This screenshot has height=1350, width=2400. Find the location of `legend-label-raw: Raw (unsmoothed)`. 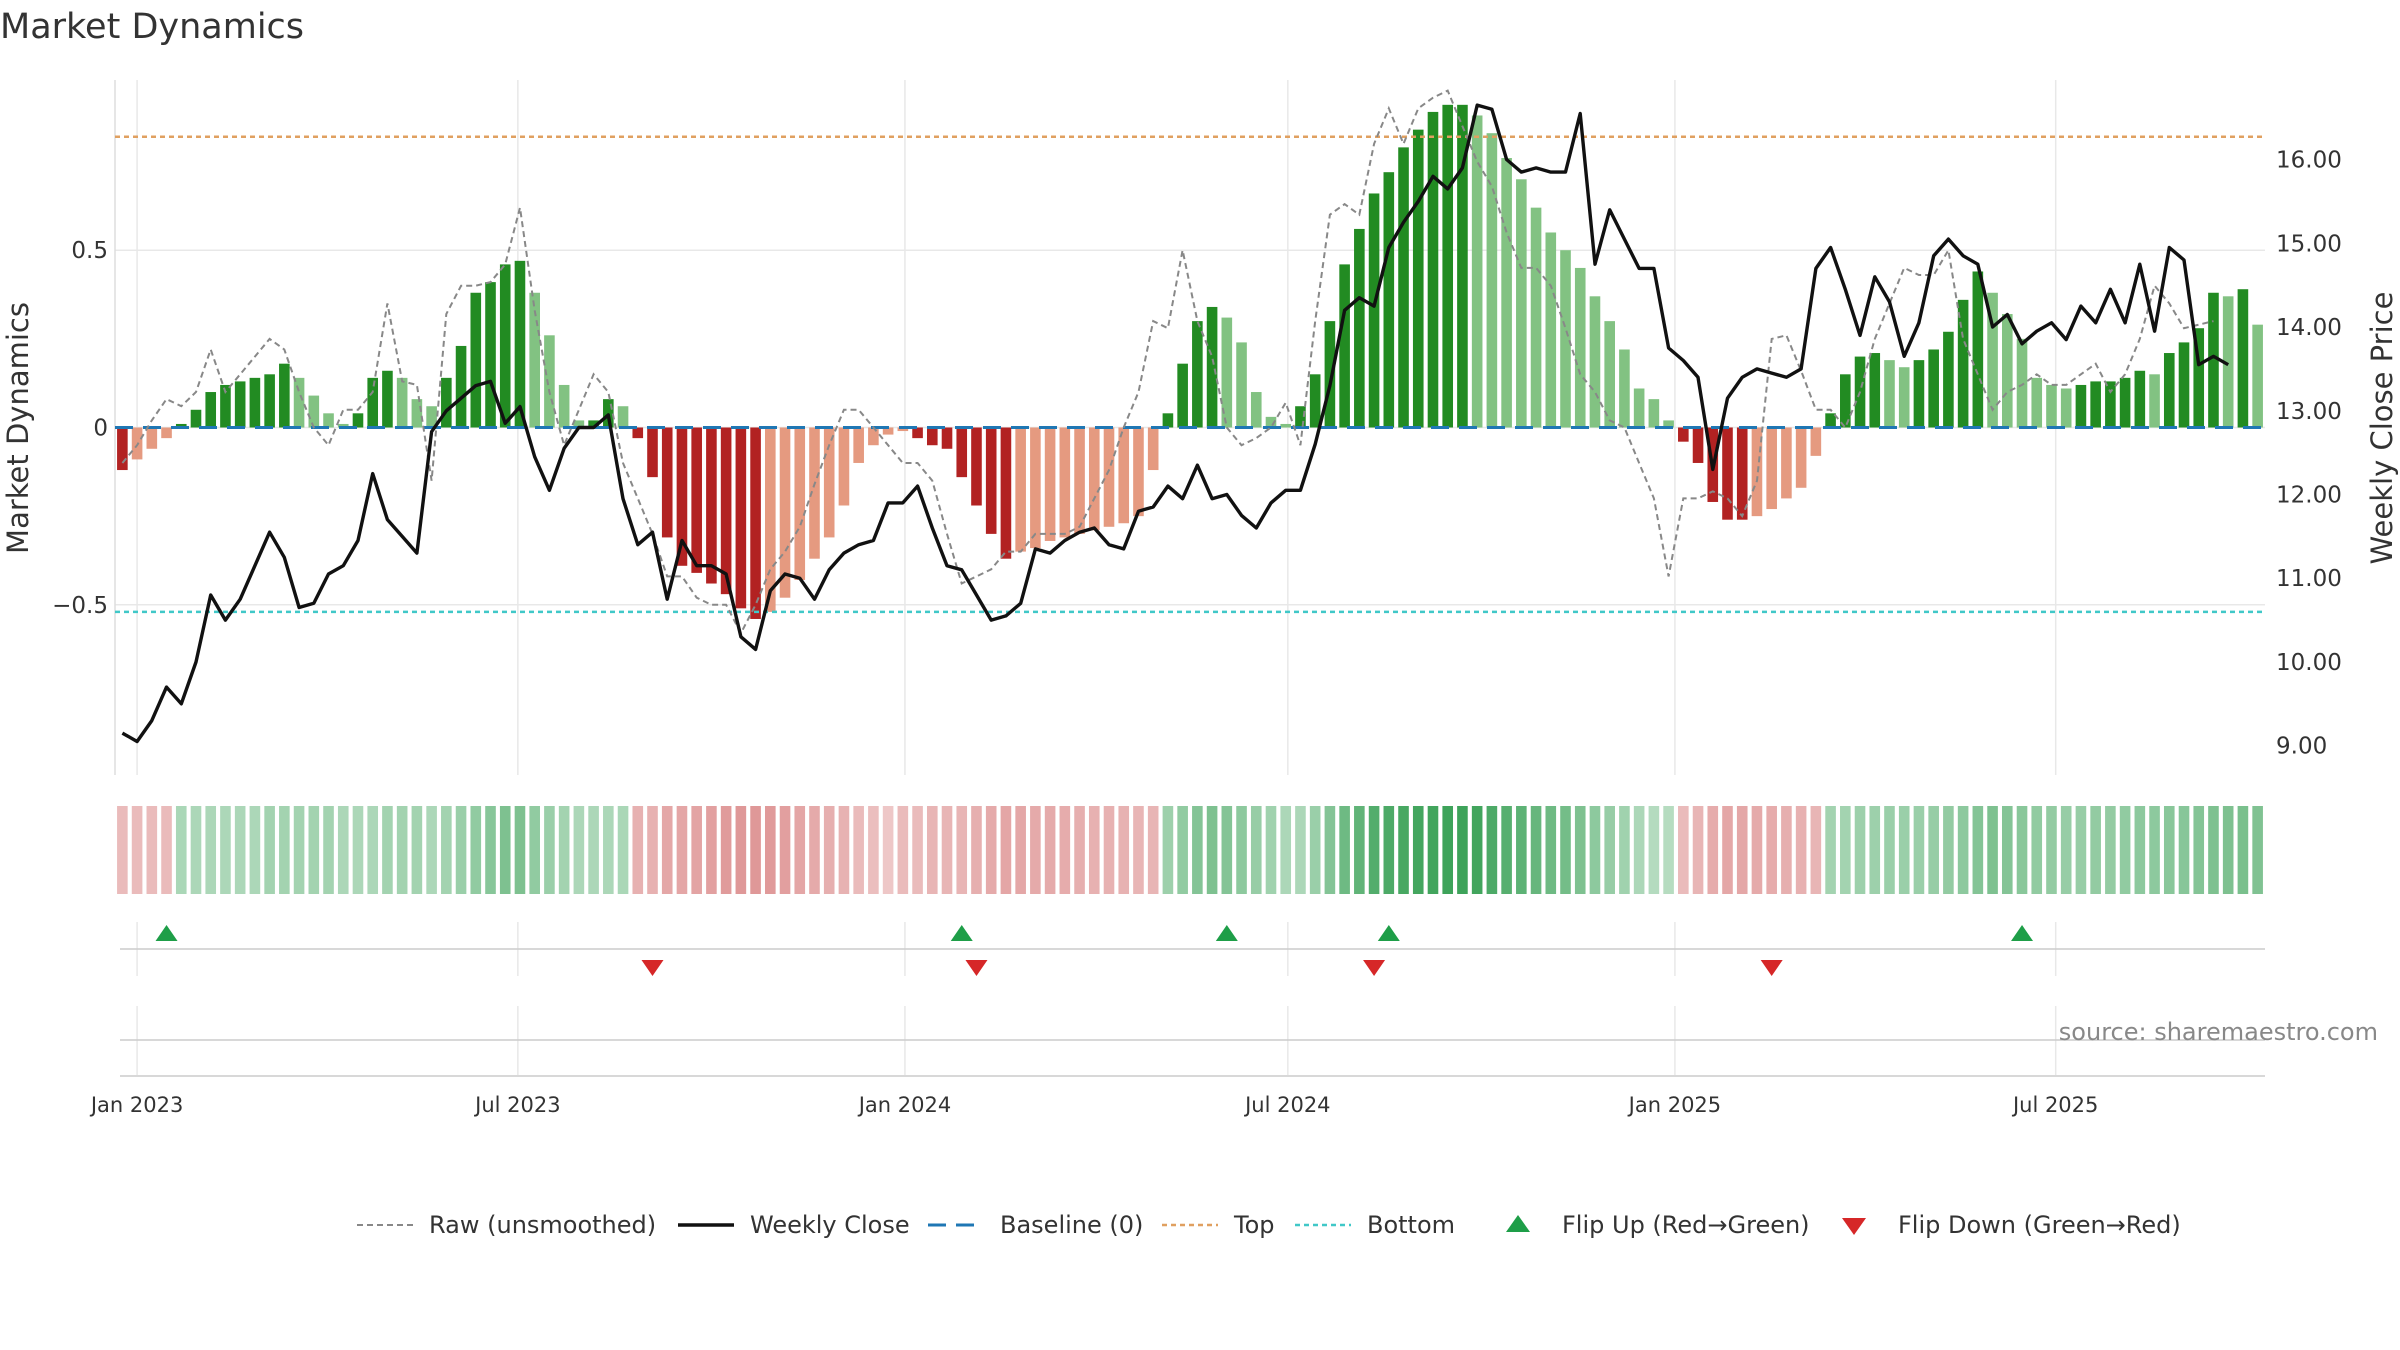

legend-label-raw: Raw (unsmoothed) is located at coordinates (542, 1225).